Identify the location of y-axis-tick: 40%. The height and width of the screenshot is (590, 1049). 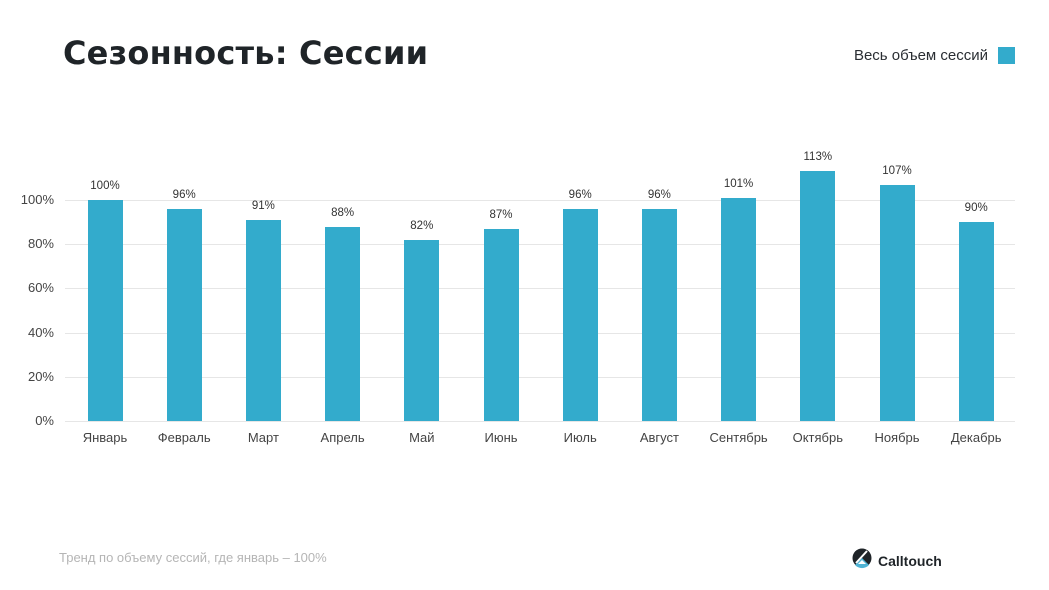
(40, 332).